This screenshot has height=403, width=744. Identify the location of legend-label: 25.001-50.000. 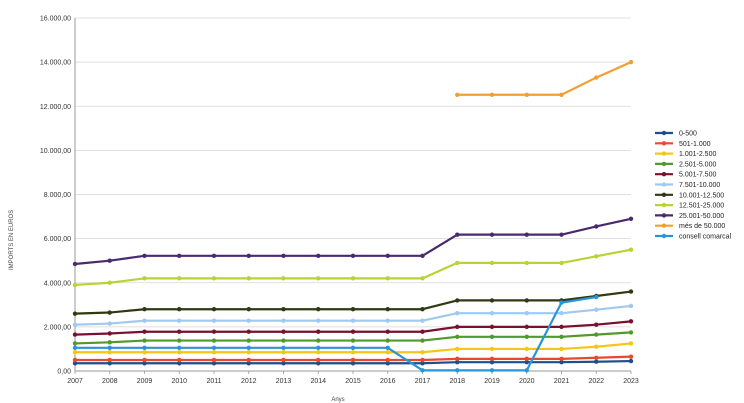
(701, 216).